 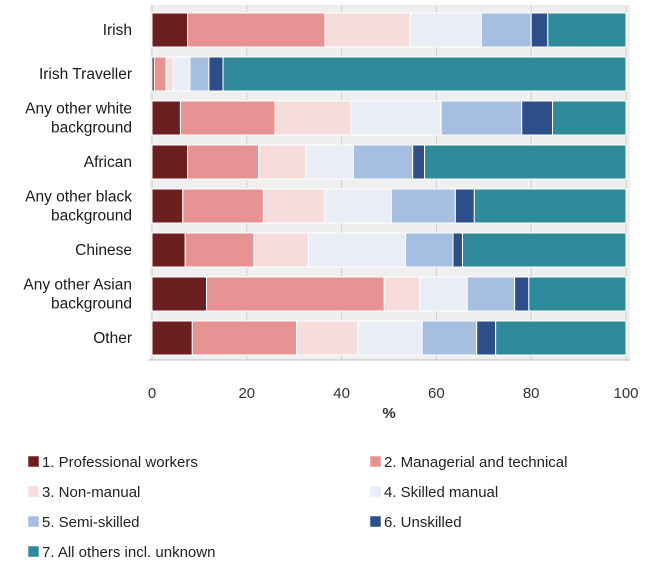 What do you see at coordinates (341, 393) in the screenshot?
I see `x-tick-40: 40` at bounding box center [341, 393].